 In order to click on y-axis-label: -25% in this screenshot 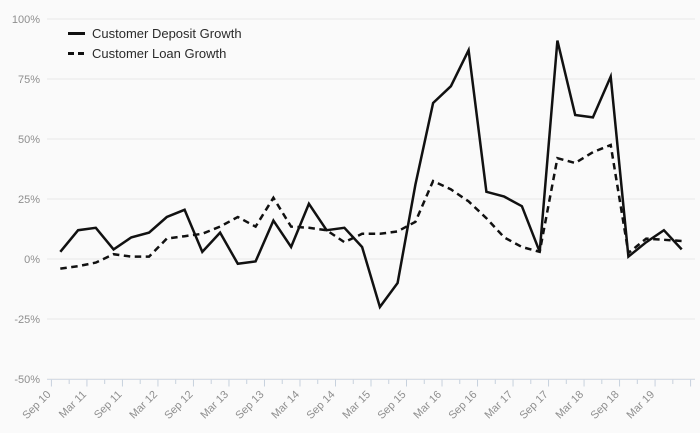, I will do `click(27, 320)`.